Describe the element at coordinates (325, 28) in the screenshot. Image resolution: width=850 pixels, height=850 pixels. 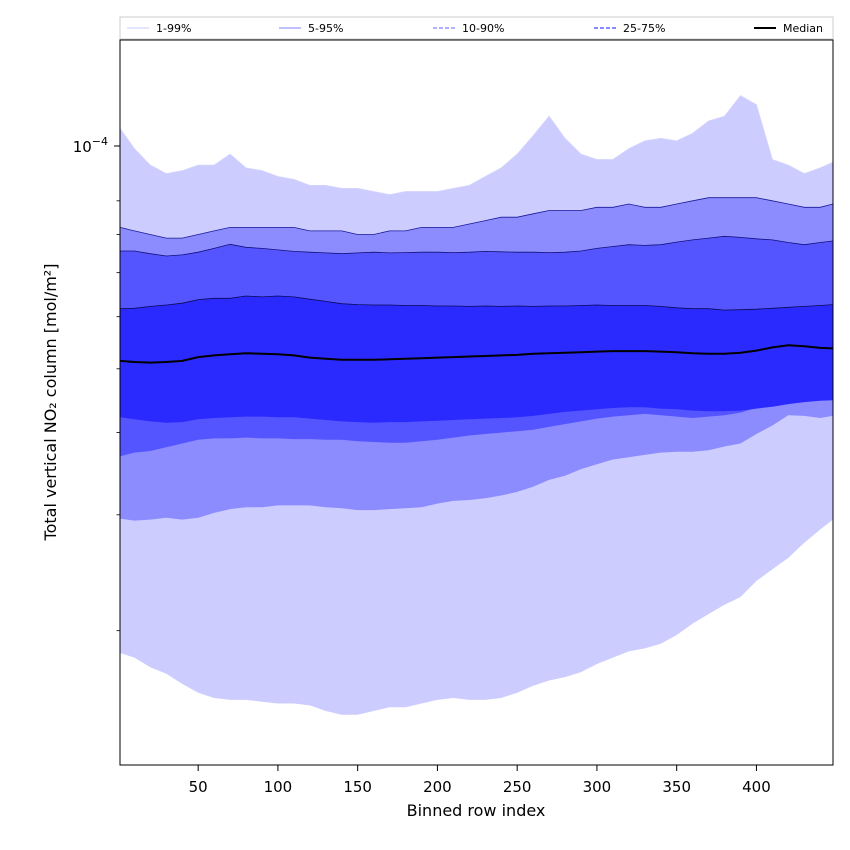
I see `legend-label: 5-95%` at that location.